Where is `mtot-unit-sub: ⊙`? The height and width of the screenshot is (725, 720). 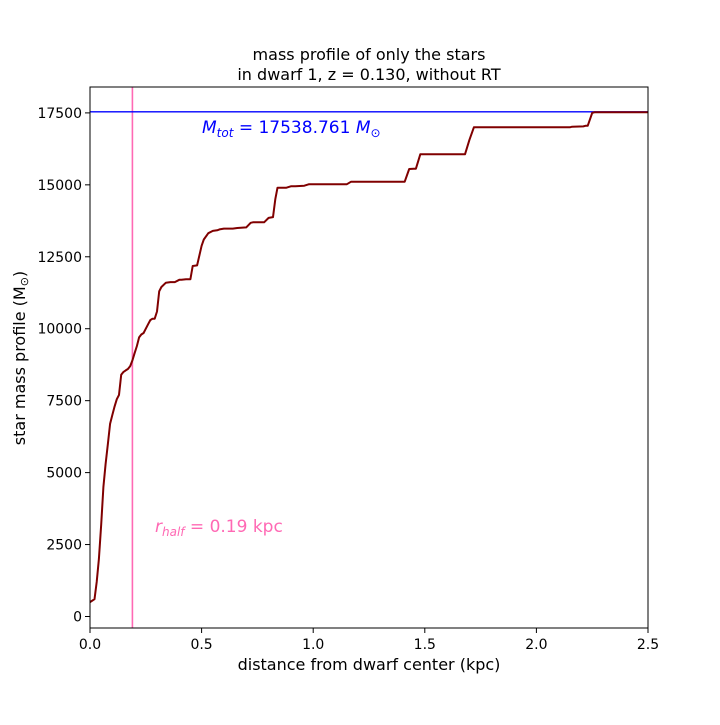 mtot-unit-sub: ⊙ is located at coordinates (376, 133).